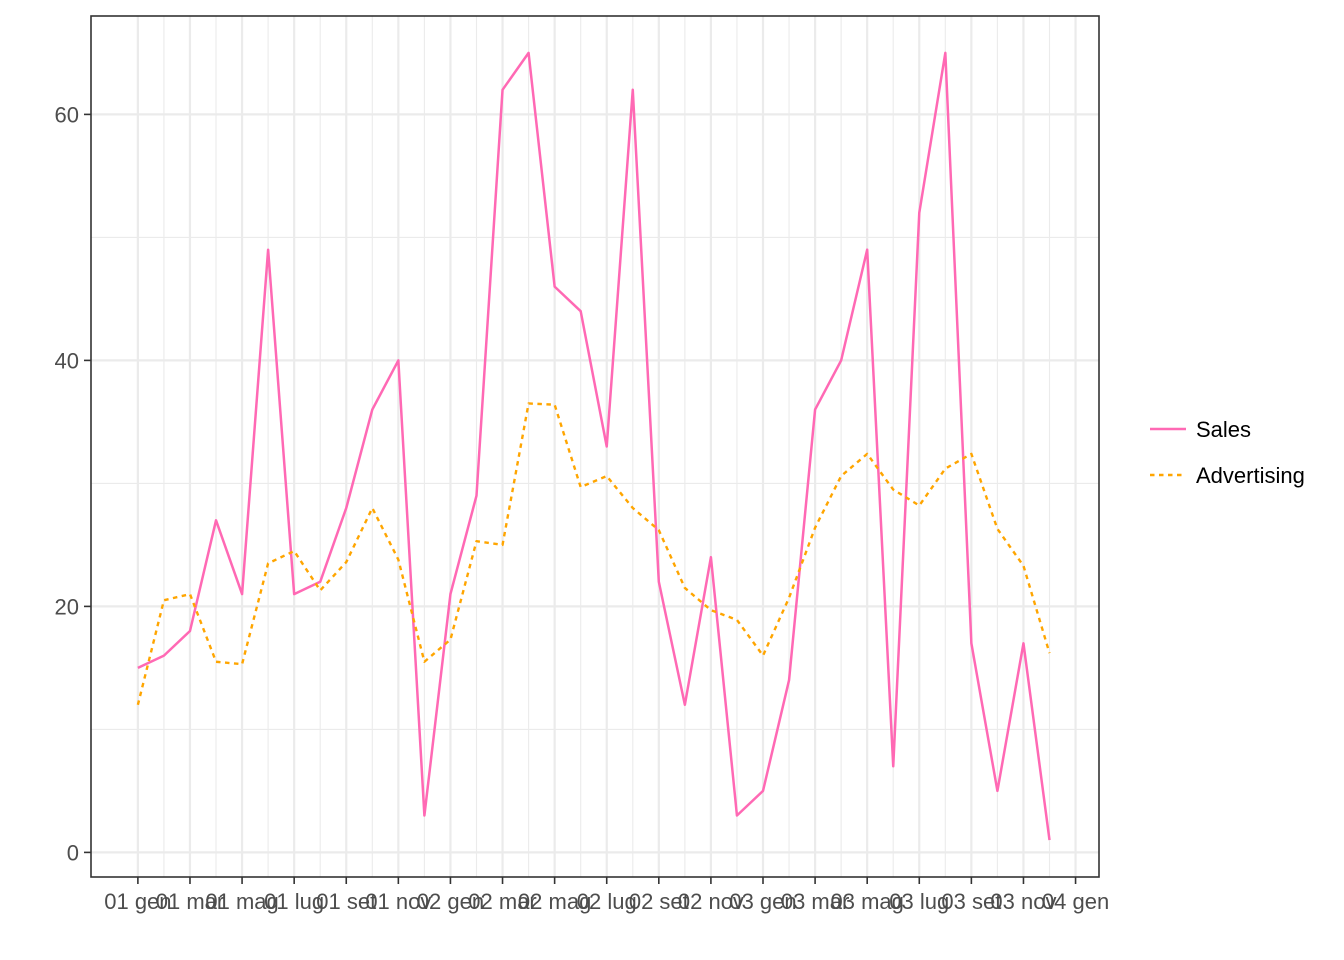 This screenshot has width=1344, height=960. What do you see at coordinates (67, 114) in the screenshot?
I see `y-tick-label: 60` at bounding box center [67, 114].